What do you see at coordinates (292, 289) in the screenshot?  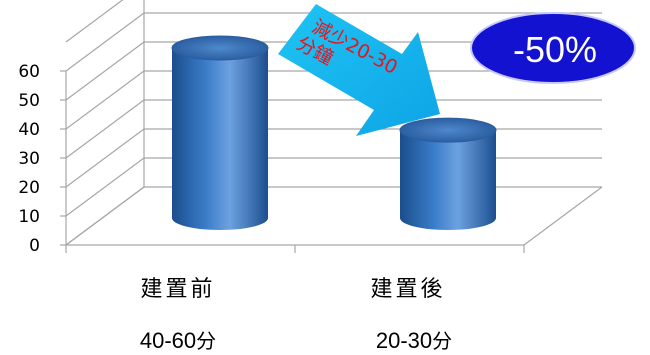 I see `category-labels: 建置前 建置後` at bounding box center [292, 289].